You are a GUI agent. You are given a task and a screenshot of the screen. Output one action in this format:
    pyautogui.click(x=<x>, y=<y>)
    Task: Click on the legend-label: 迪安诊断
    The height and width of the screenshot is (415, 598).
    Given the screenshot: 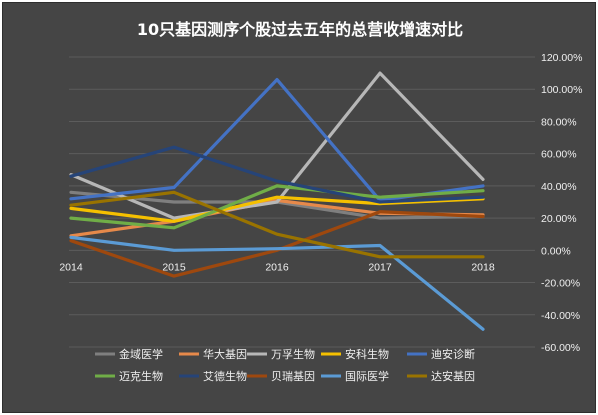 What is the action you would take?
    pyautogui.click(x=453, y=354)
    